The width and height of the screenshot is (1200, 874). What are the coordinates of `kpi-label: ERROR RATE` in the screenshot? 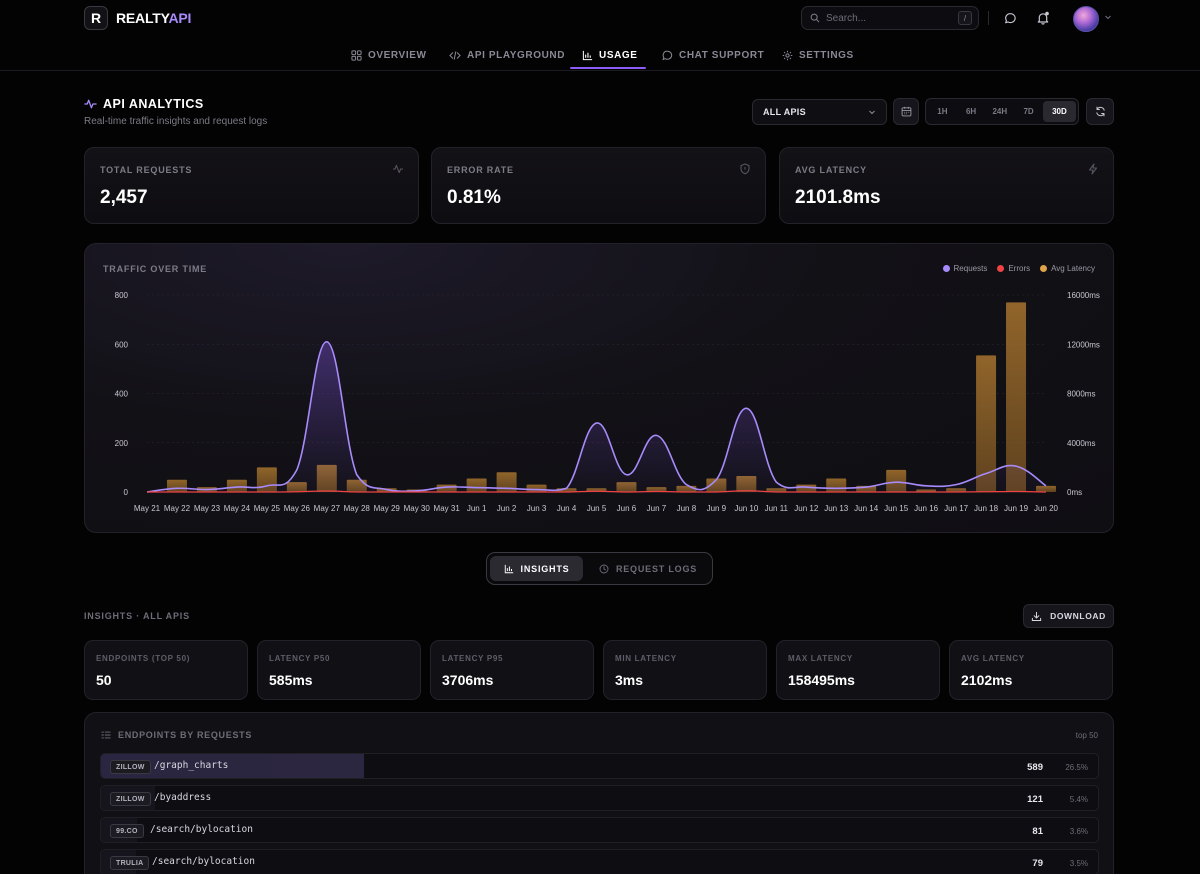 It's located at (480, 170).